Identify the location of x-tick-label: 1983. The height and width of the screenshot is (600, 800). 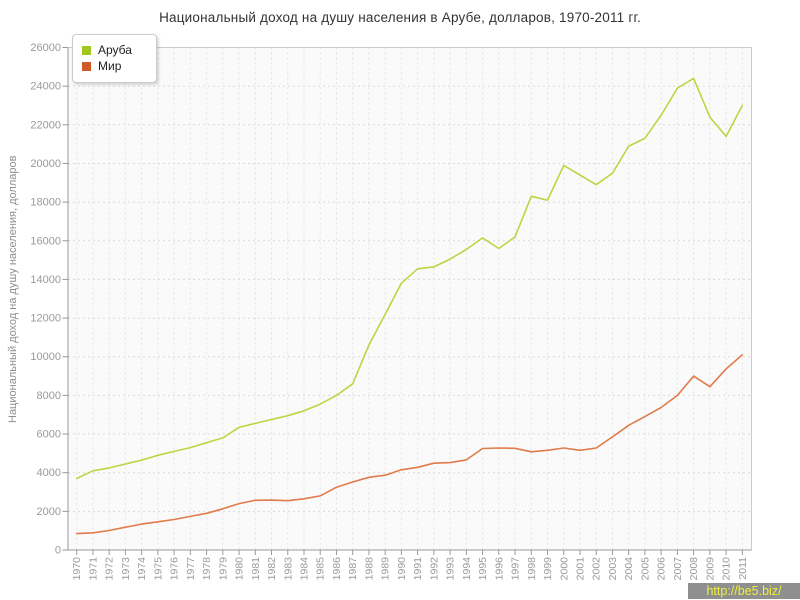
(288, 569).